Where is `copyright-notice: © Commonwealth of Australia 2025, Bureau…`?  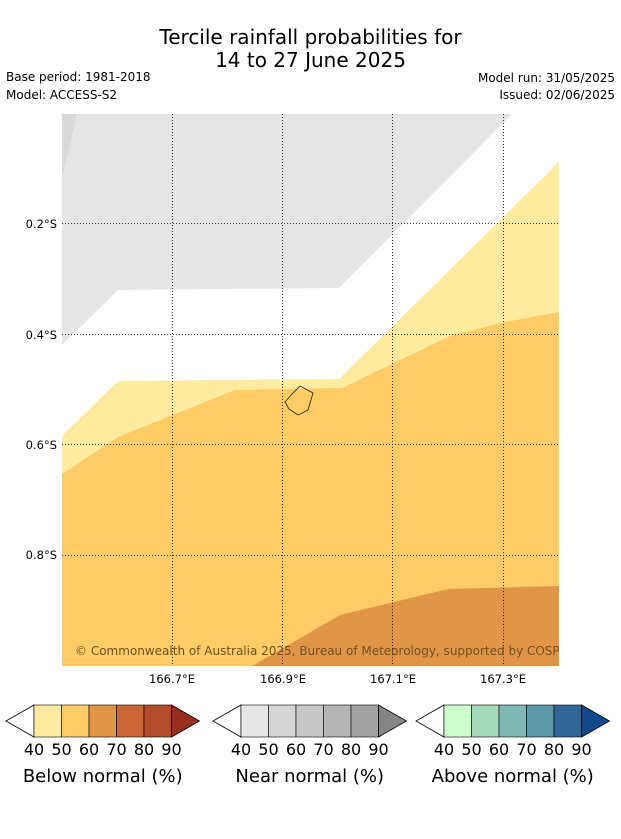 copyright-notice: © Commonwealth of Australia 2025, Bureau… is located at coordinates (327, 651).